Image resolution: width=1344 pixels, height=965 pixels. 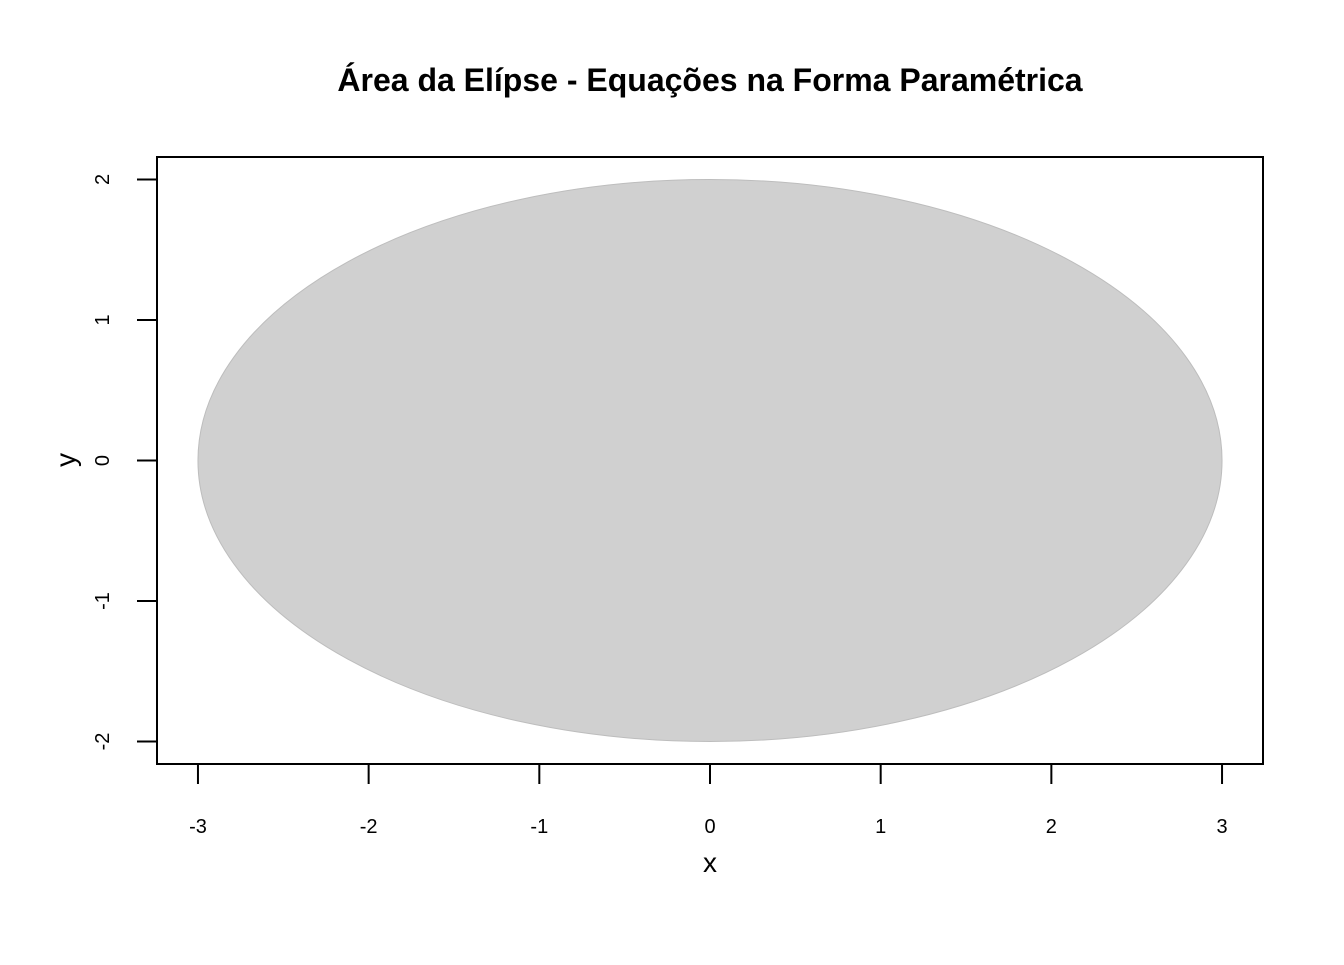 What do you see at coordinates (125, 462) in the screenshot?
I see `y-axis: -2 -1 0 1 2` at bounding box center [125, 462].